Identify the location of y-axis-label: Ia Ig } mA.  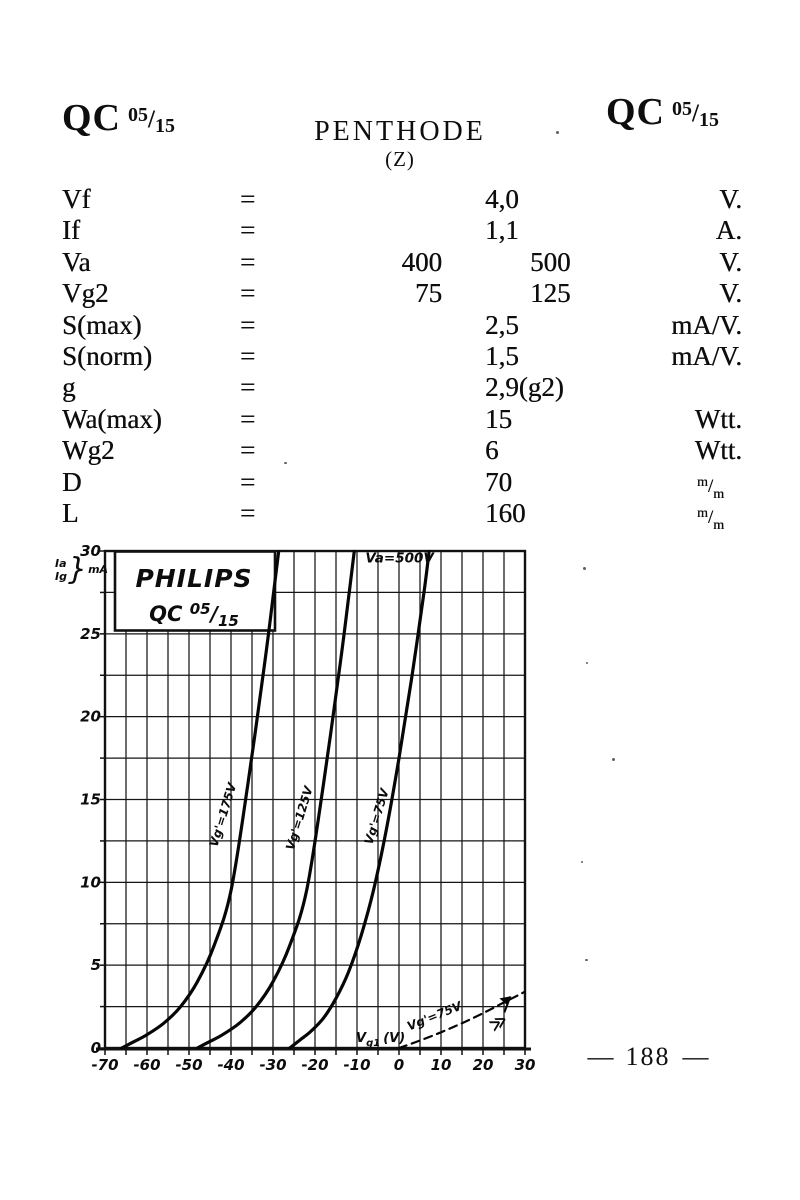
(81, 569).